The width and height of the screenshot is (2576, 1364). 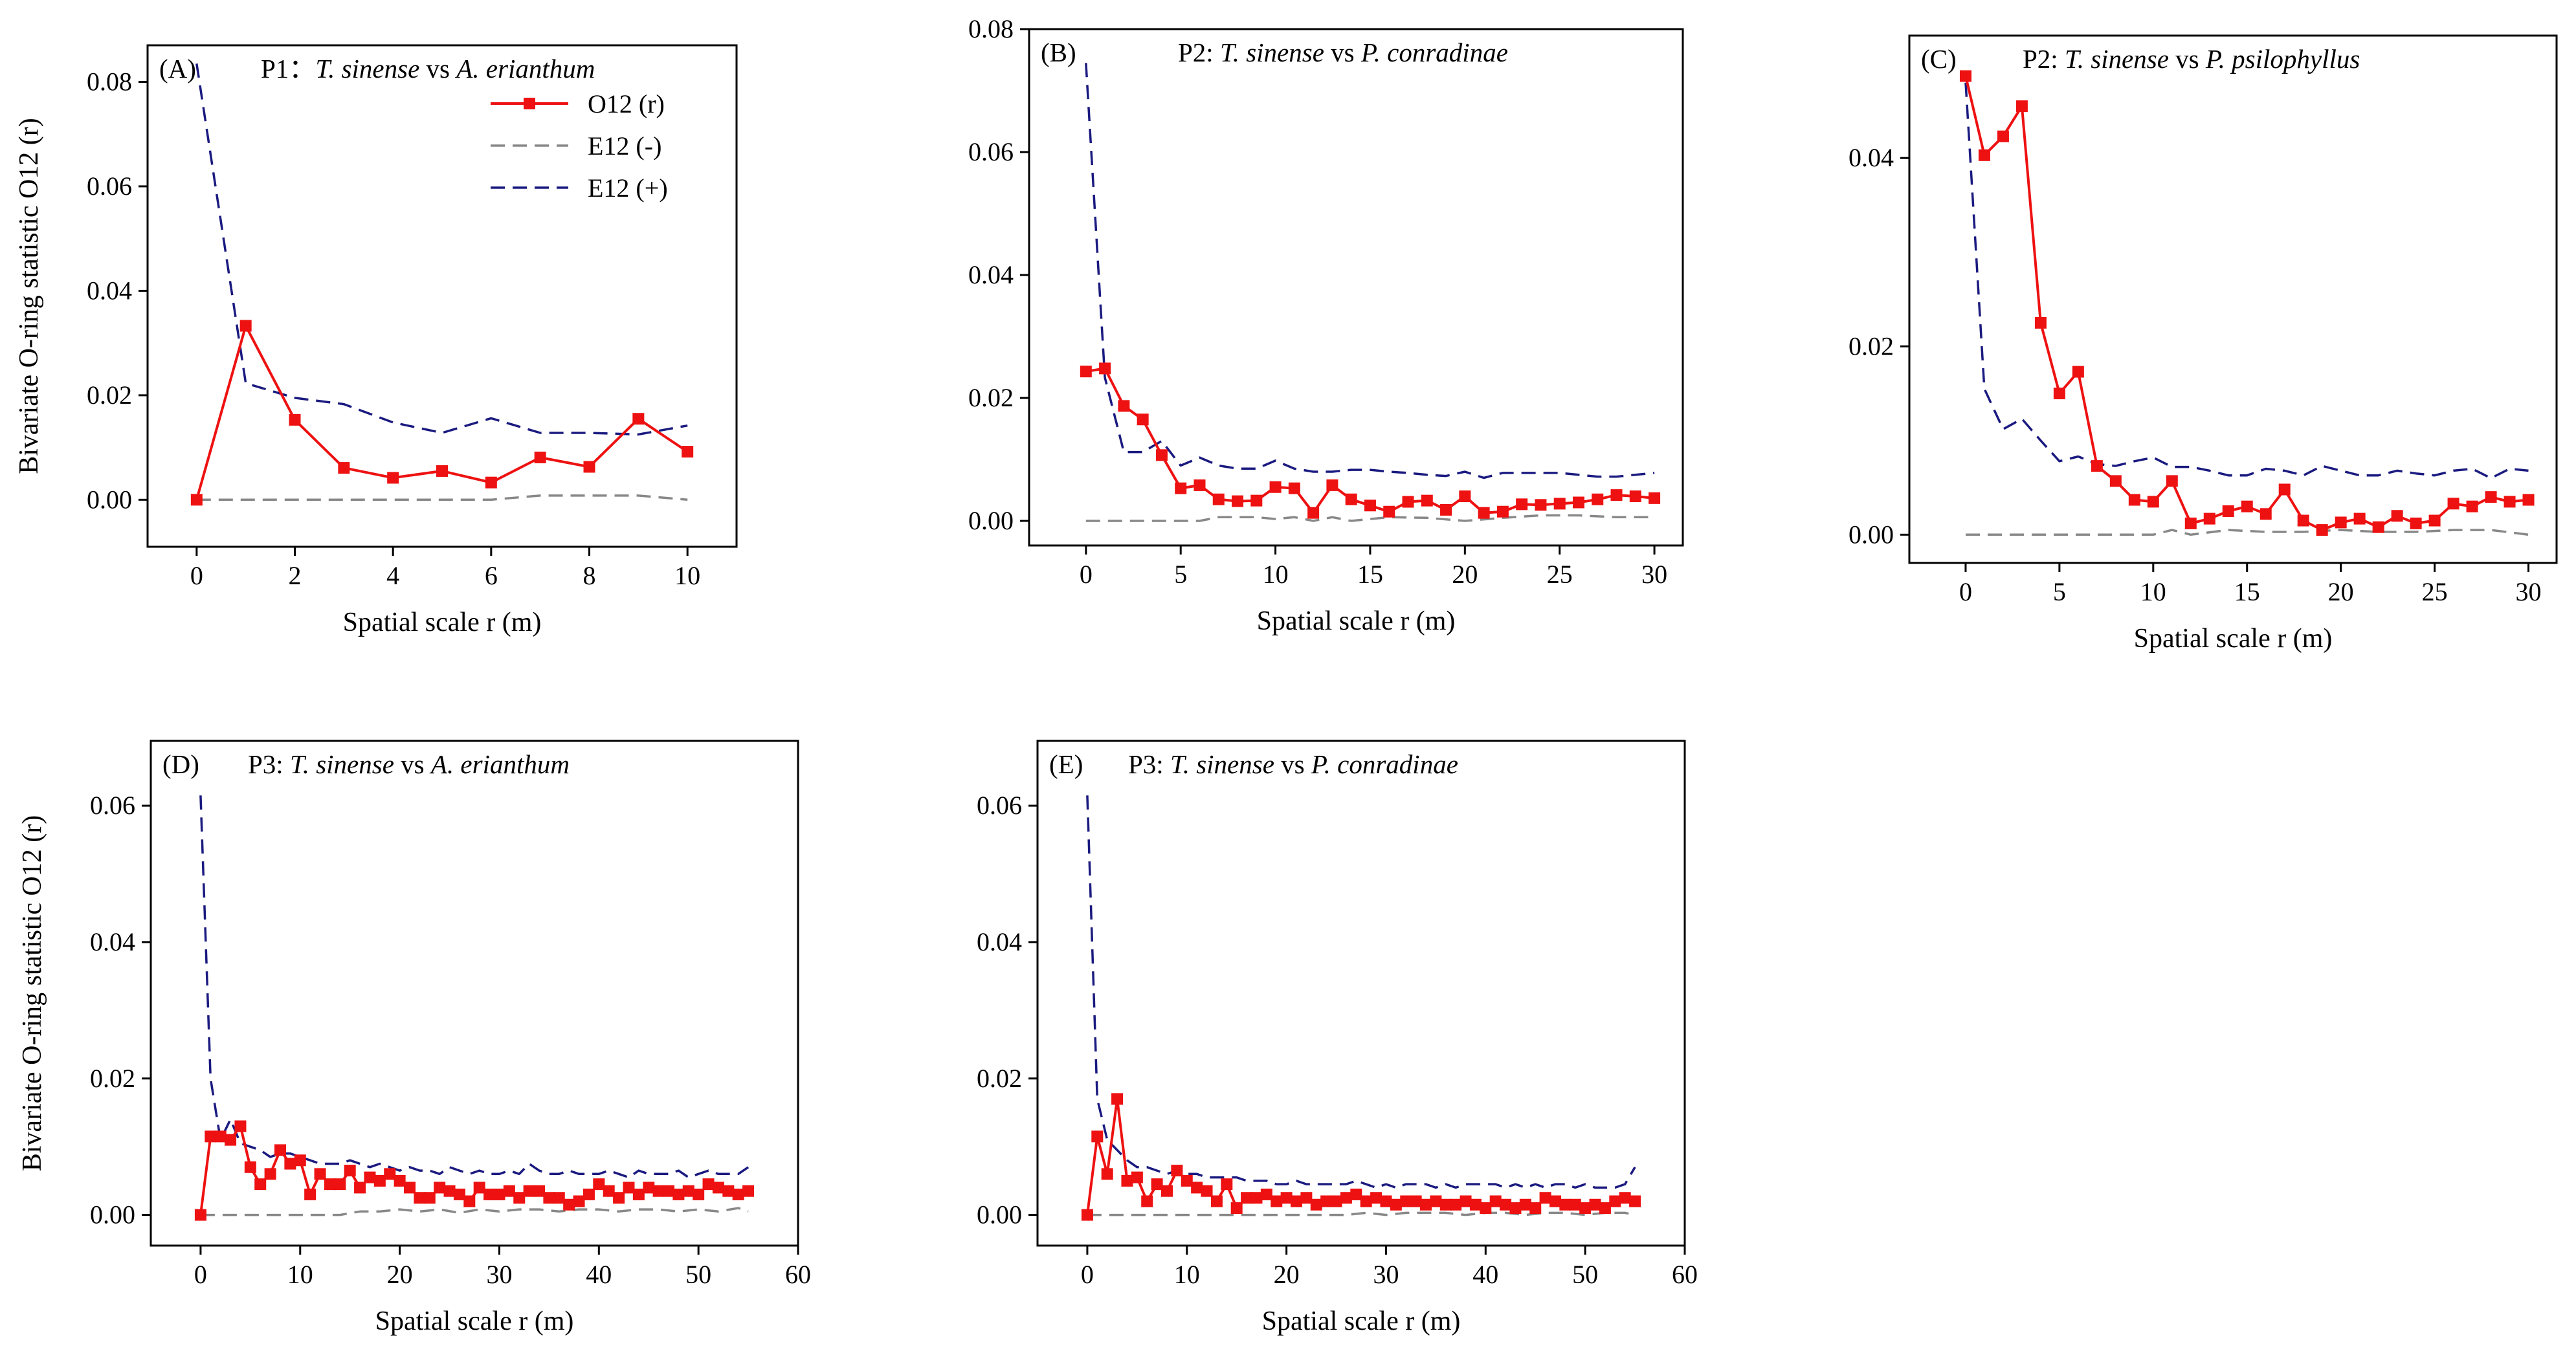 What do you see at coordinates (991, 29) in the screenshot?
I see `y-tick-label: 0.08` at bounding box center [991, 29].